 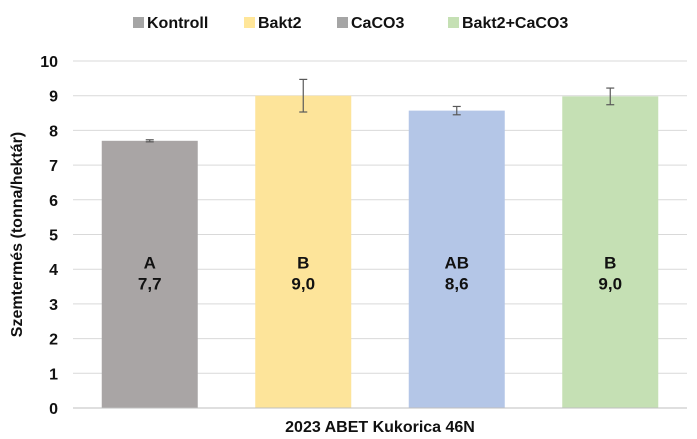 I want to click on legend-item: Bakt2+CaCO3, so click(x=508, y=23).